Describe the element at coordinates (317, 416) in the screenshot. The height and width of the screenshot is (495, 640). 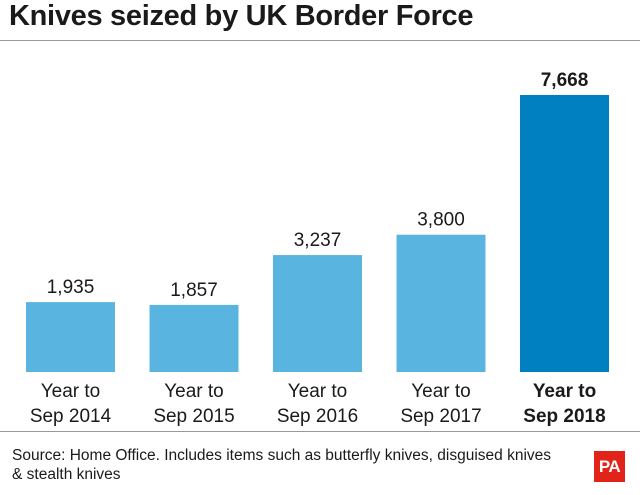
I see `category-label-3-line-2: Sep 2016` at that location.